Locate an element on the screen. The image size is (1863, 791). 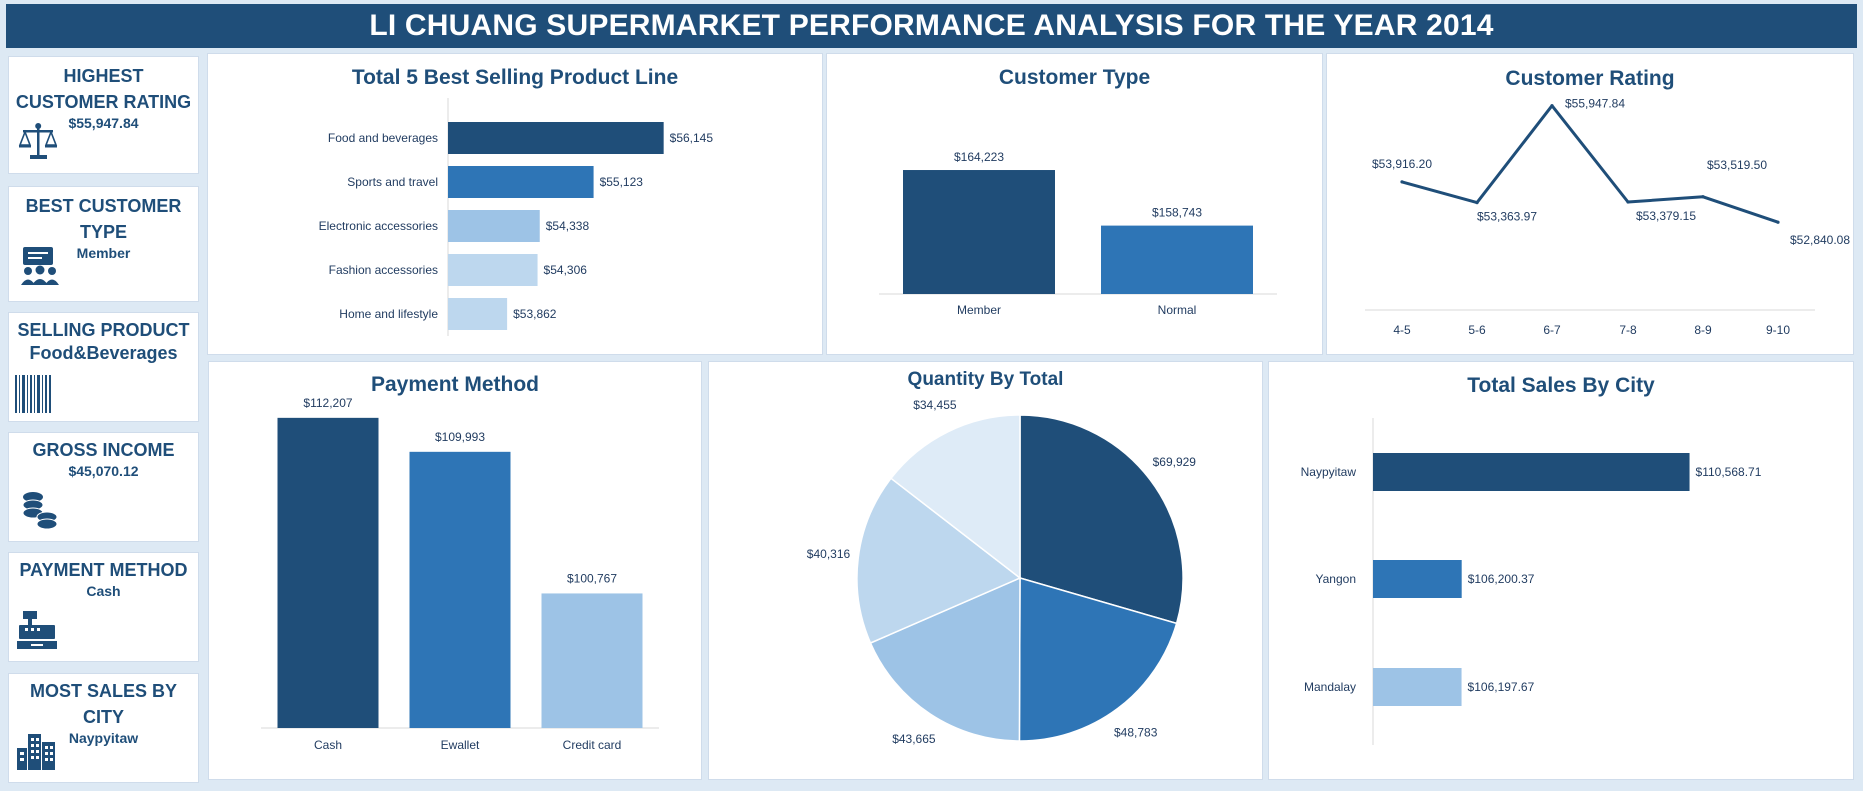
category-label: Food and beverages is located at coordinates (383, 138).